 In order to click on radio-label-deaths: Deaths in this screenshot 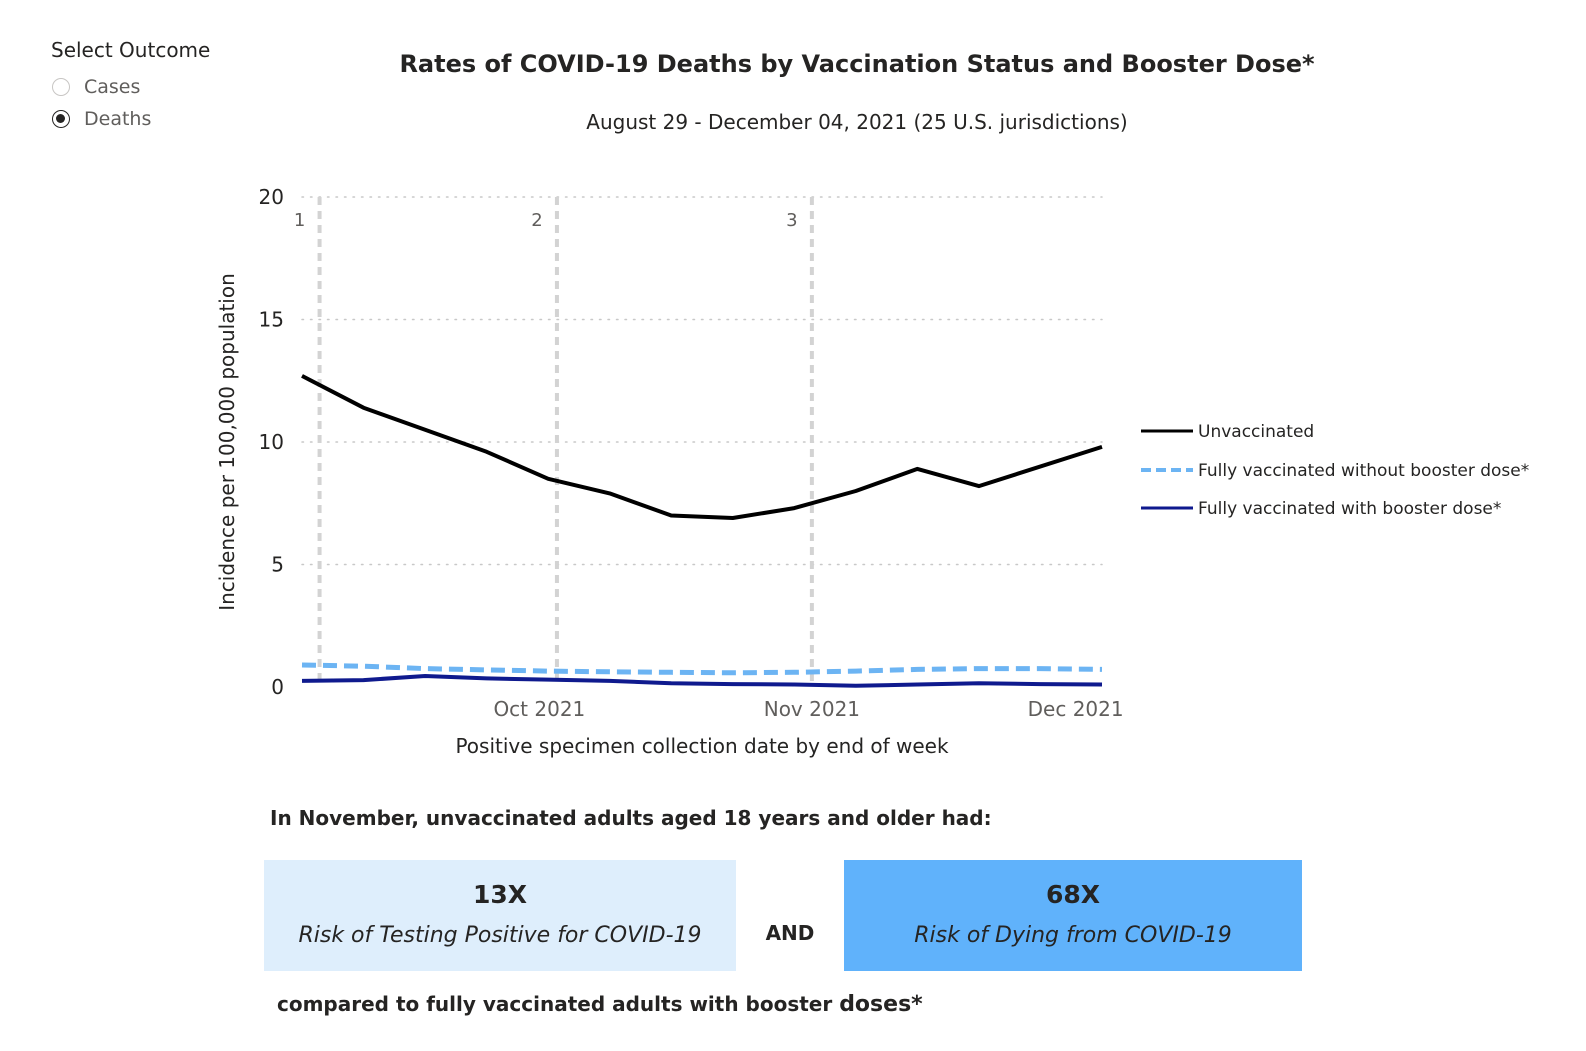, I will do `click(118, 119)`.